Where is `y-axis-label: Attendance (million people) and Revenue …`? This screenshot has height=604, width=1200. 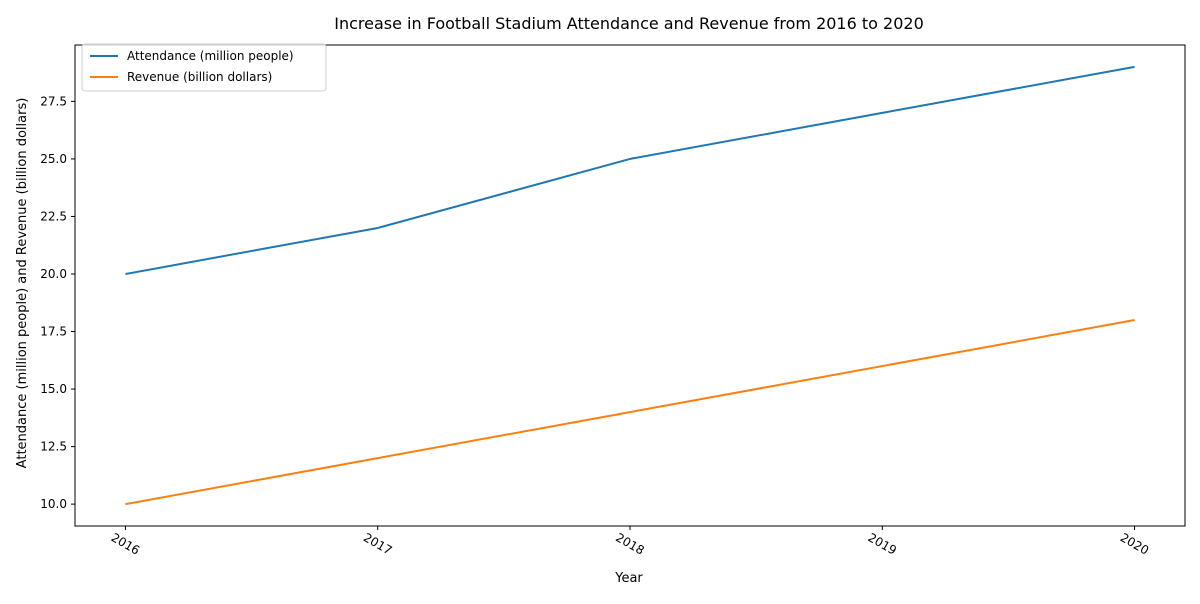 y-axis-label: Attendance (million people) and Revenue … is located at coordinates (22, 283).